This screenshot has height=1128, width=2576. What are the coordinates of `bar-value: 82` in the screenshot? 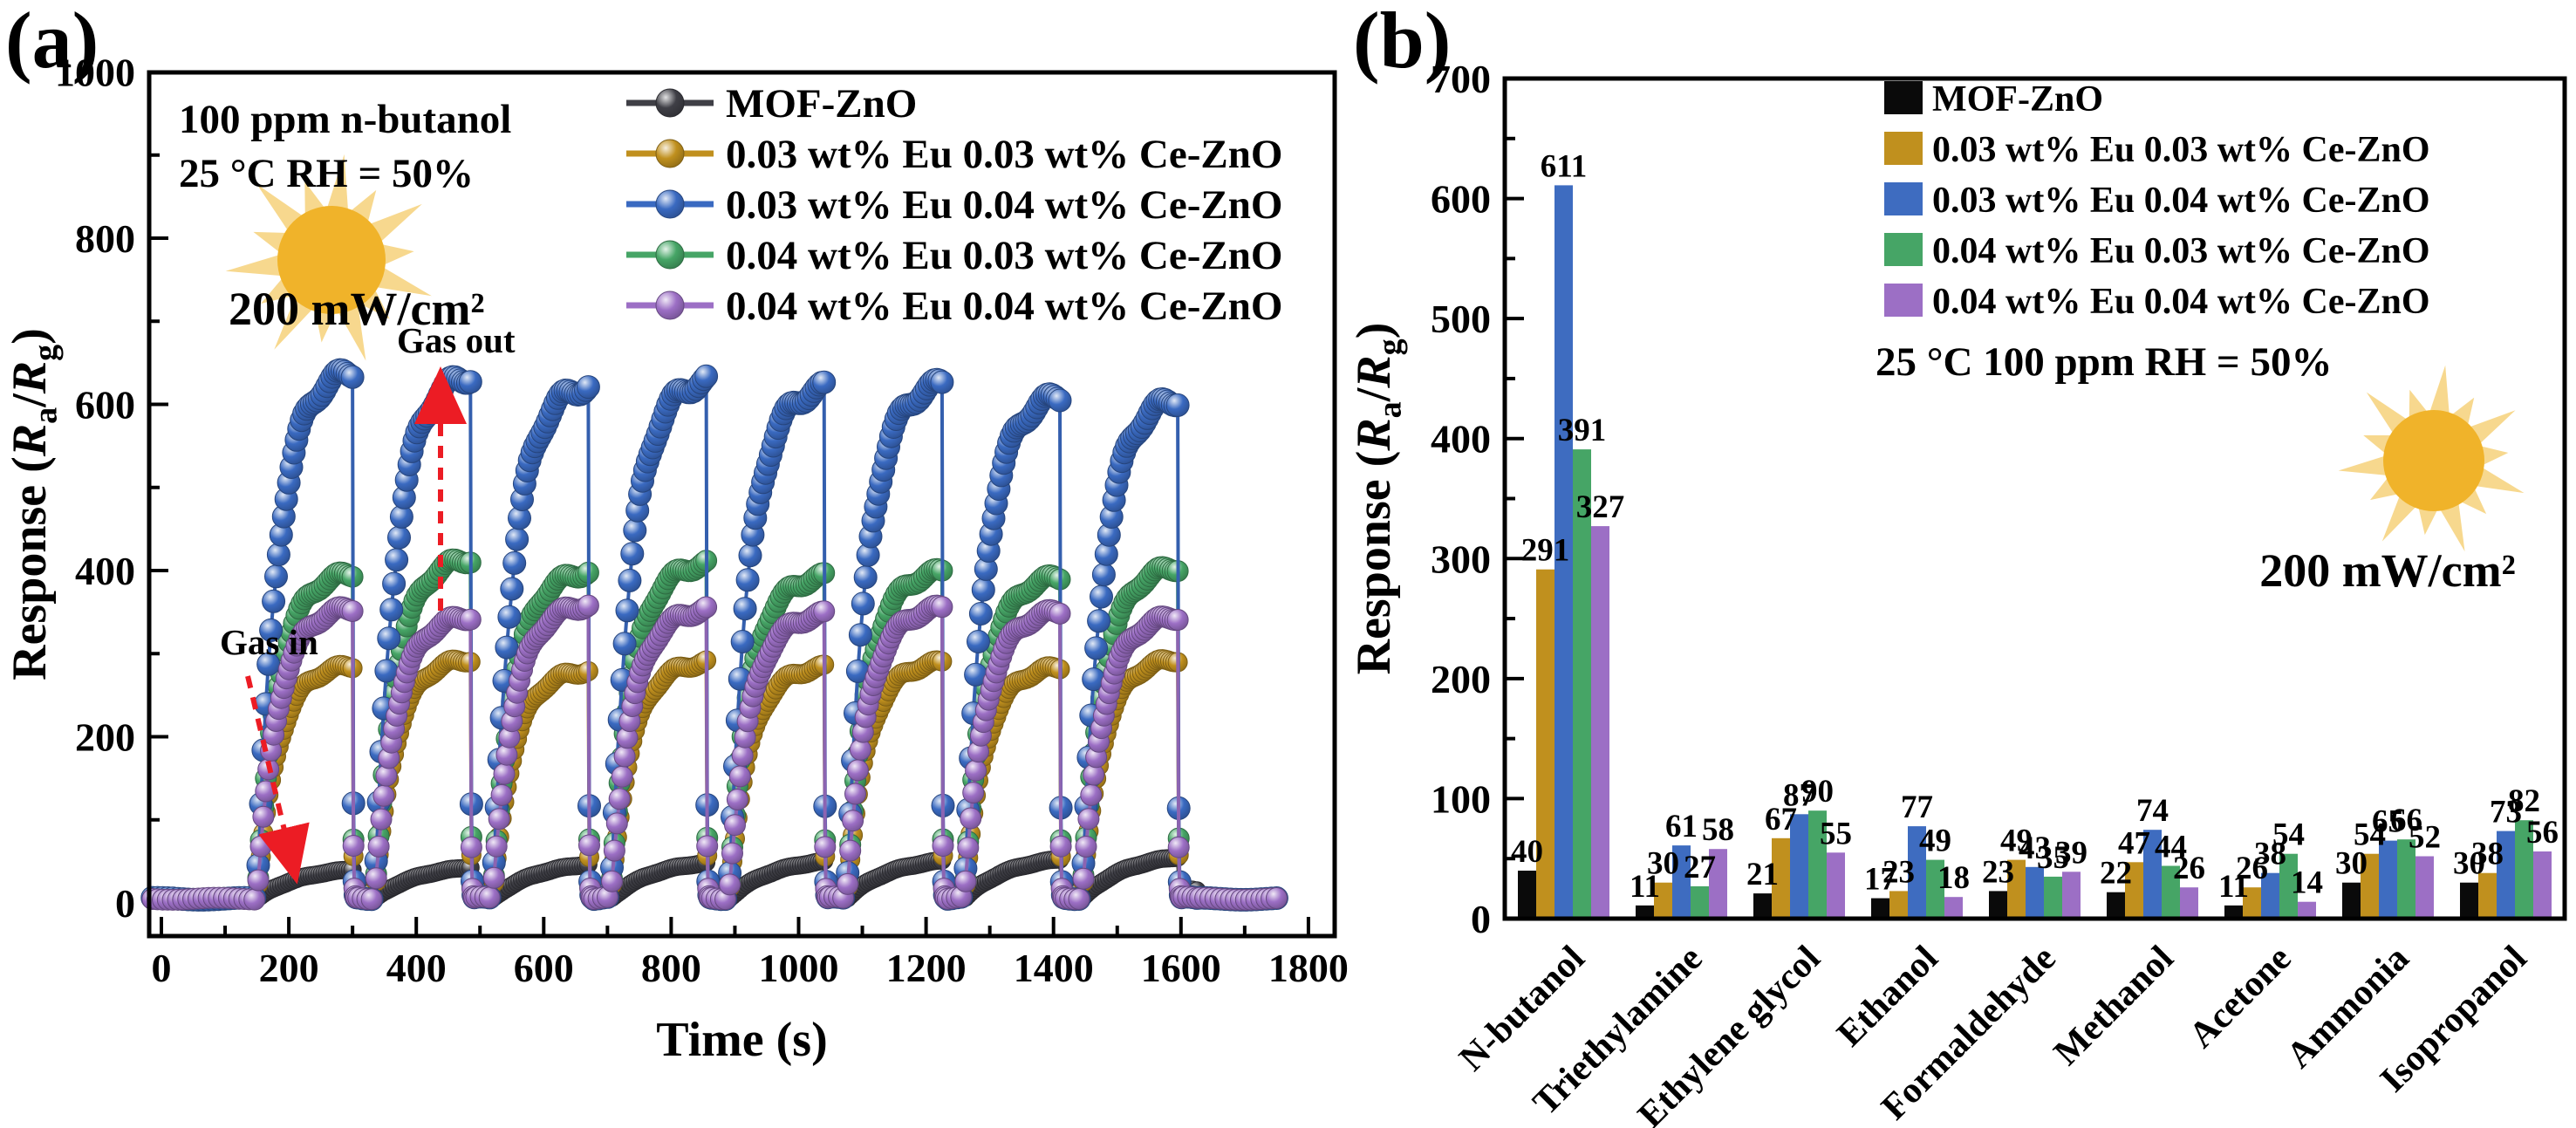 It's located at (2524, 801).